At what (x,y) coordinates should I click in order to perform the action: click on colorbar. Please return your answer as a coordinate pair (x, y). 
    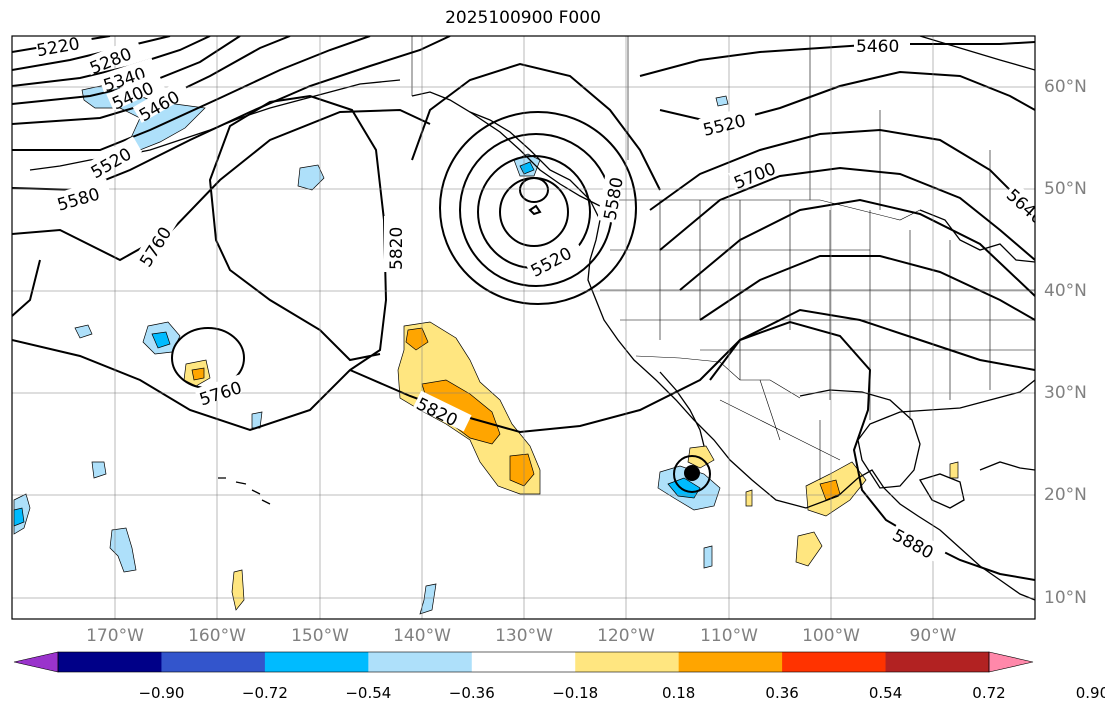
    Looking at the image, I should click on (523, 662).